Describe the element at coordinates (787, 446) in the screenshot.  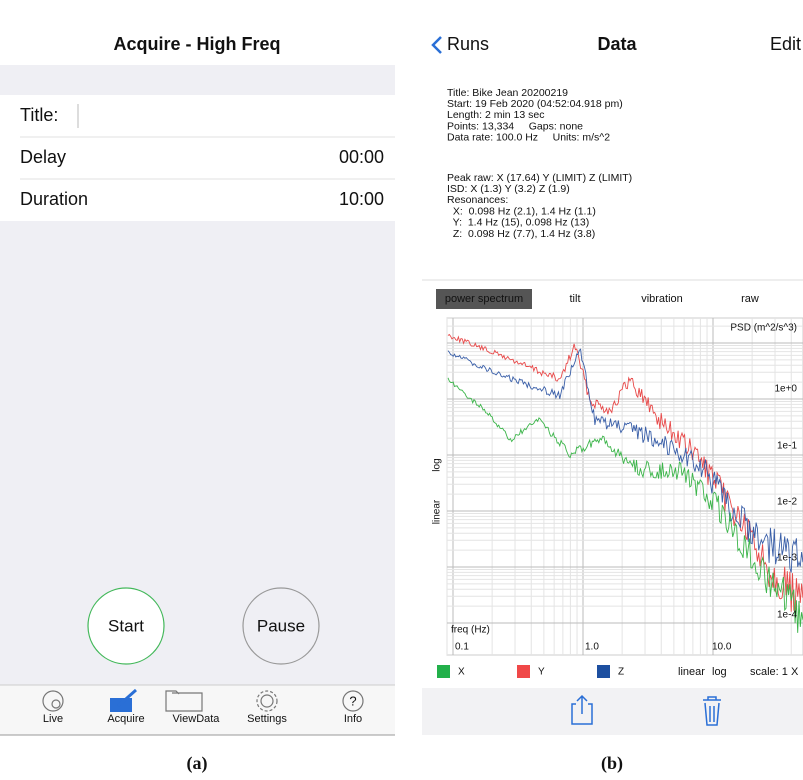
I see `y-tick-label: 1e-1` at that location.